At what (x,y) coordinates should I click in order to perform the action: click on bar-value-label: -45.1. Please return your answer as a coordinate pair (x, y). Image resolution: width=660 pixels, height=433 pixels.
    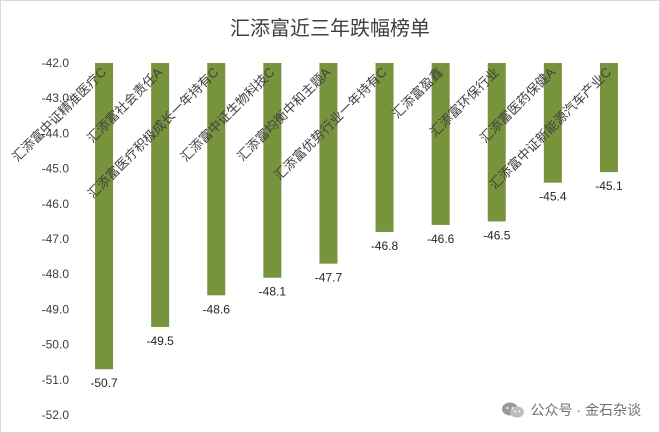
    Looking at the image, I should click on (609, 186).